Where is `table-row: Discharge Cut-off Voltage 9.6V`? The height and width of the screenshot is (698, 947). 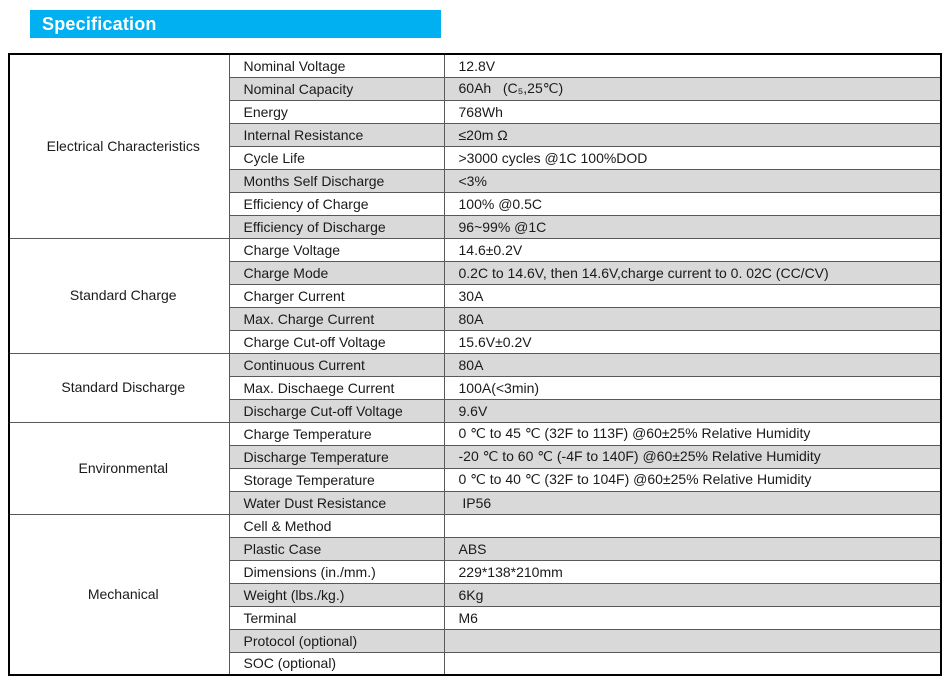
table-row: Discharge Cut-off Voltage 9.6V is located at coordinates (475, 410).